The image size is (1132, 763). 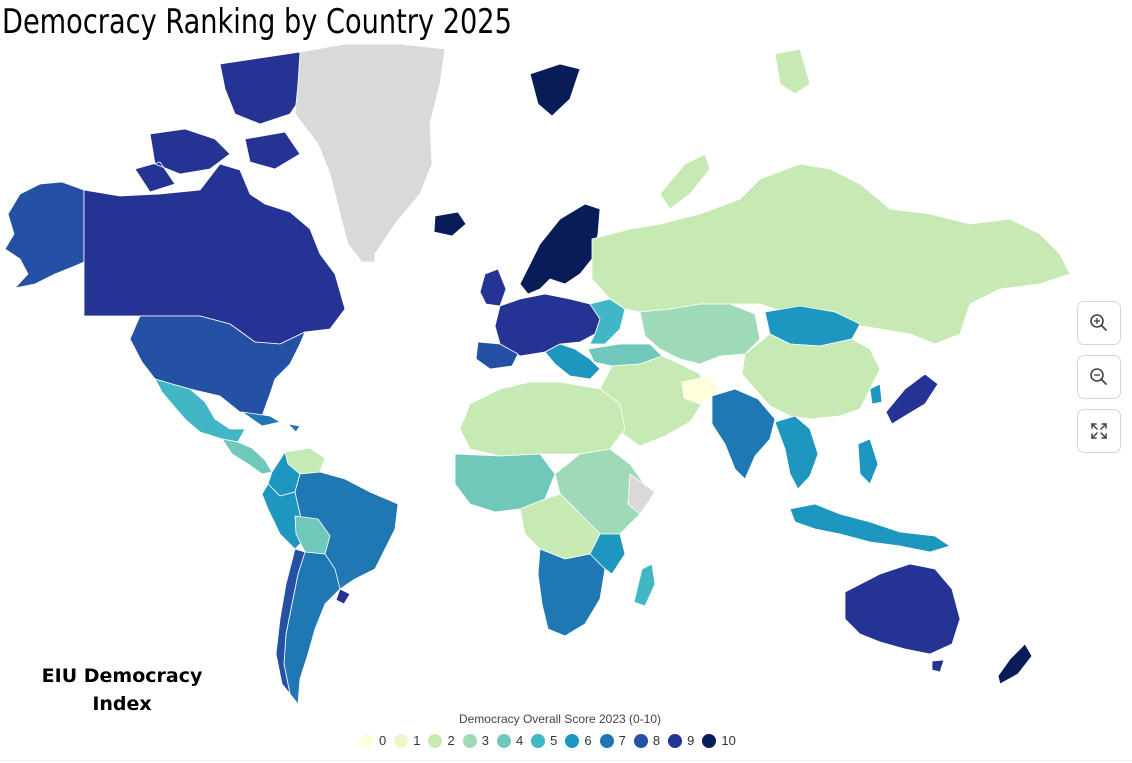 I want to click on legend-item: 10, so click(x=719, y=740).